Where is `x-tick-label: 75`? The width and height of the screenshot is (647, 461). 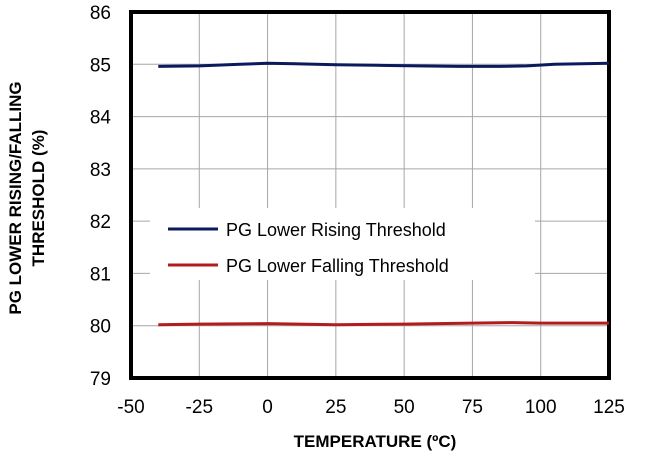 x-tick-label: 75 is located at coordinates (472, 407).